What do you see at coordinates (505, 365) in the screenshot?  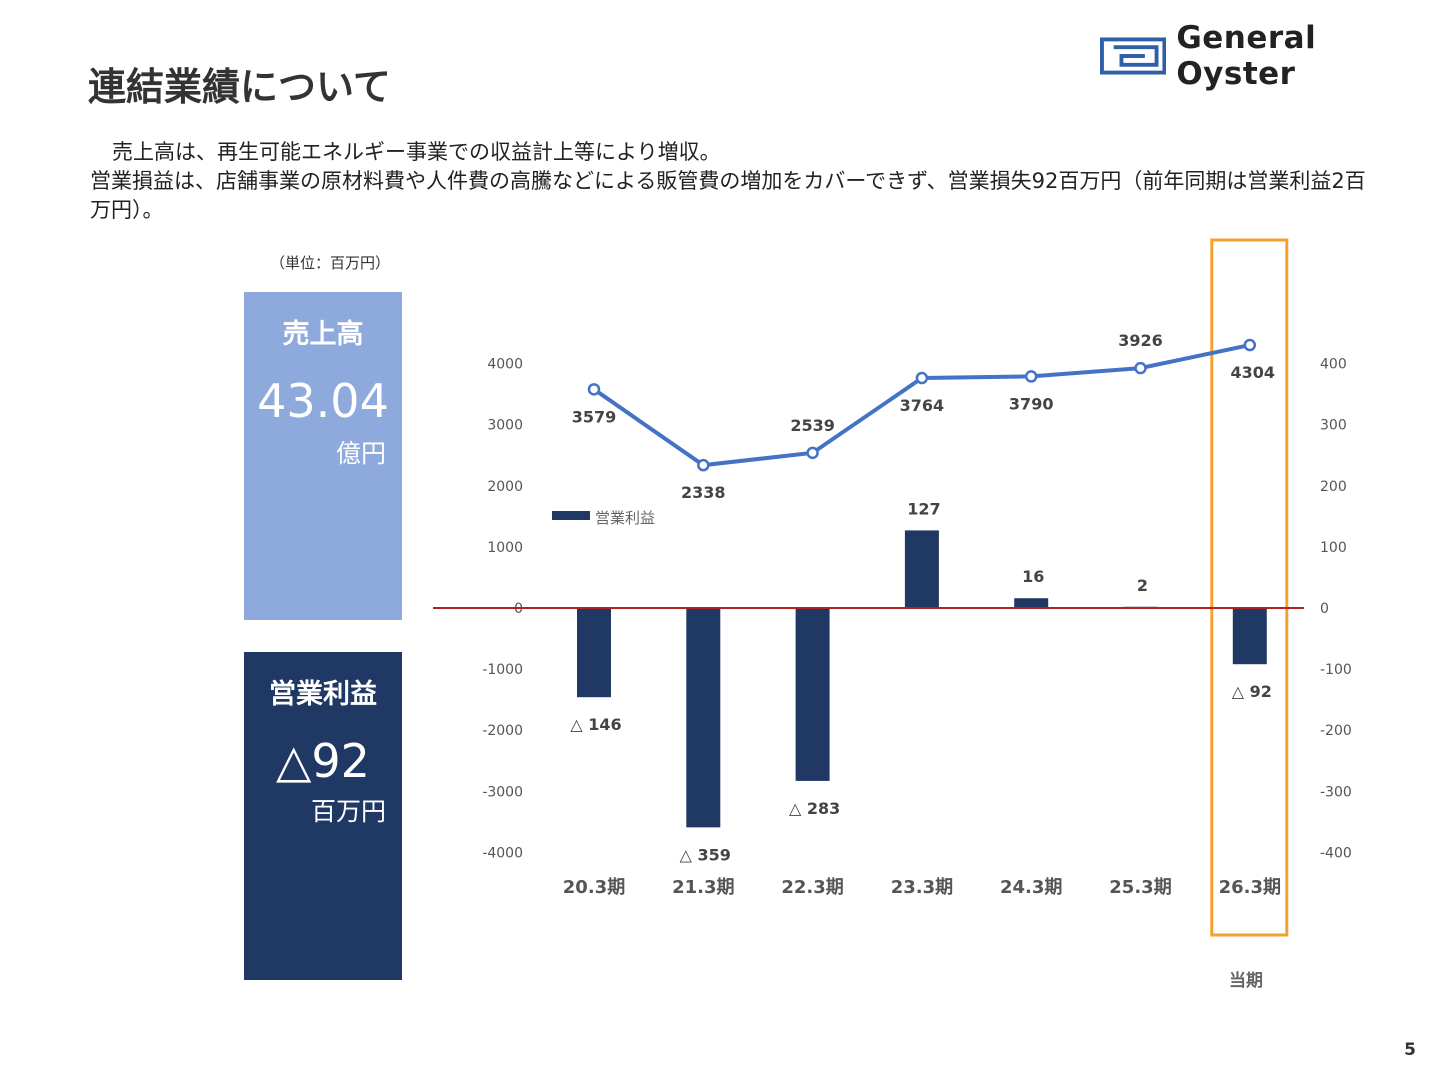 I see `left-axis-tick-label: 4000` at bounding box center [505, 365].